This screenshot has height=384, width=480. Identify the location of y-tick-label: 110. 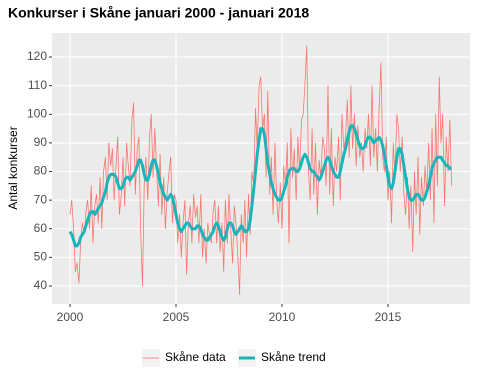
(37, 85).